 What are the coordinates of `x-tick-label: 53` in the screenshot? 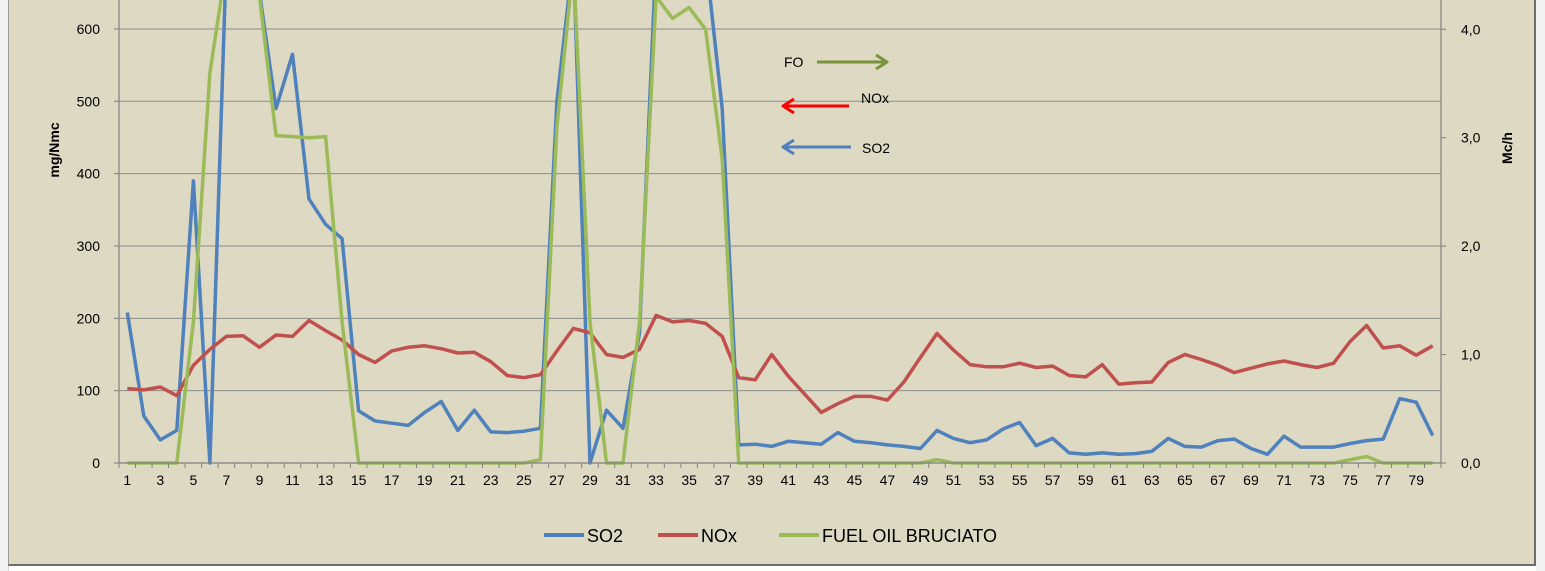 It's located at (987, 480).